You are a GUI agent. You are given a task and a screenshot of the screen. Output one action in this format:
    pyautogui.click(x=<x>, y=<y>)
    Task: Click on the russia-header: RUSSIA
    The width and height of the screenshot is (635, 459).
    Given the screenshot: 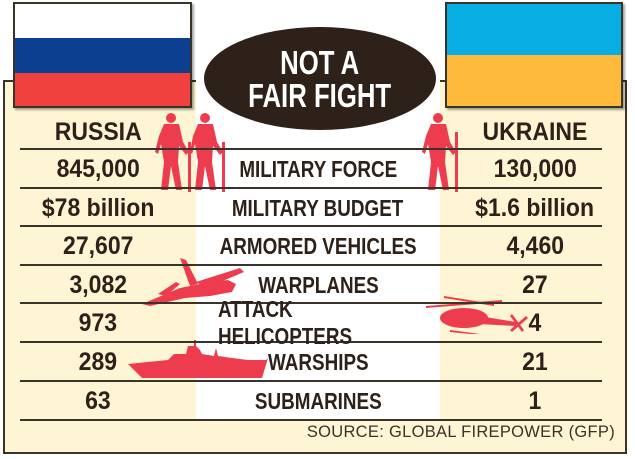 What is the action you would take?
    pyautogui.click(x=98, y=131)
    